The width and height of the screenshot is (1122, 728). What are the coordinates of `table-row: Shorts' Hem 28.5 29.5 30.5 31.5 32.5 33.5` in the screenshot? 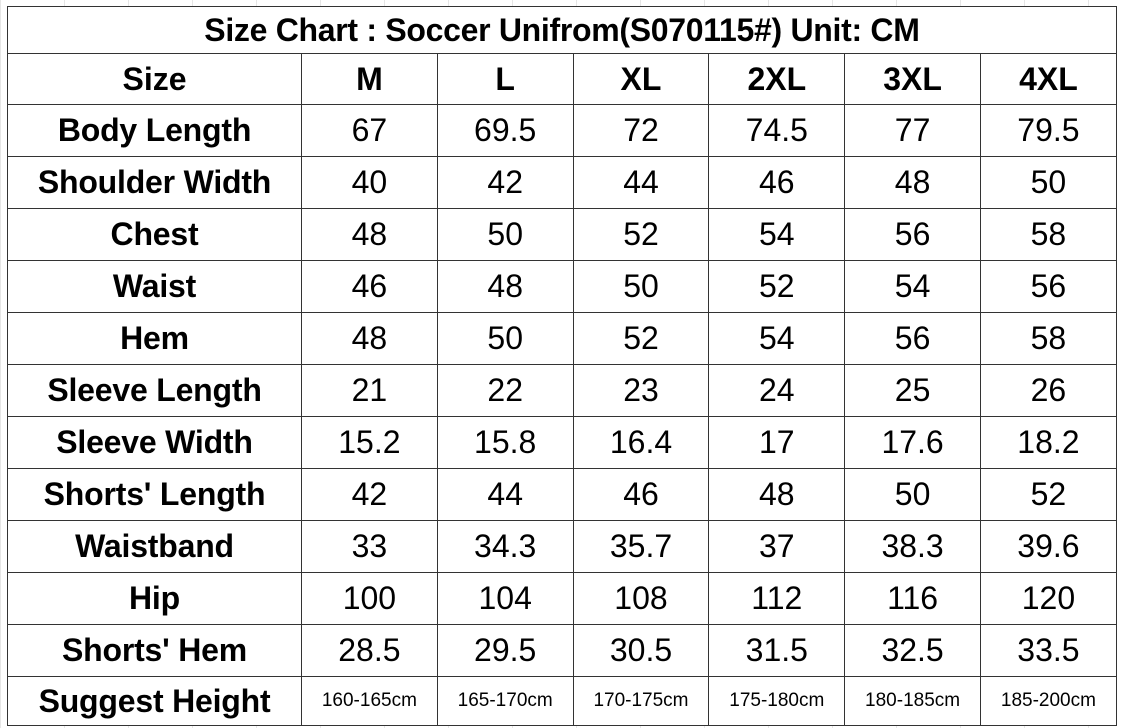 It's located at (562, 650).